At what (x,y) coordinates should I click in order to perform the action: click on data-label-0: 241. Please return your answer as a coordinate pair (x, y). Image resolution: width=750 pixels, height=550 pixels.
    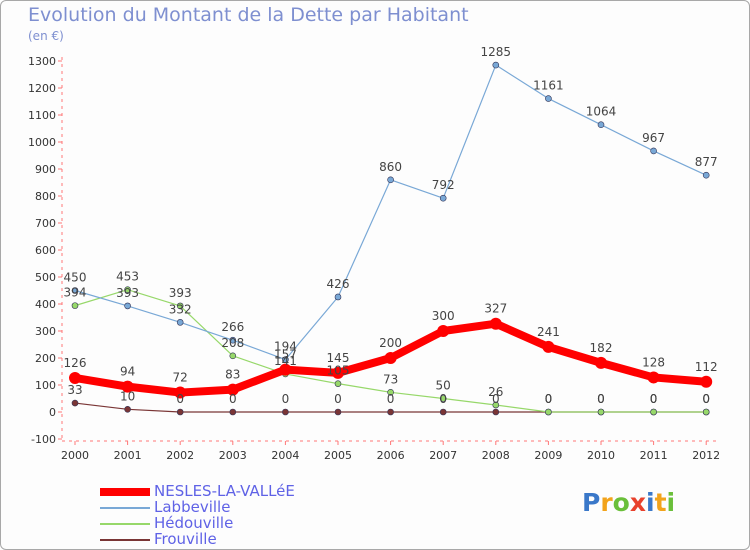
    Looking at the image, I should click on (548, 332).